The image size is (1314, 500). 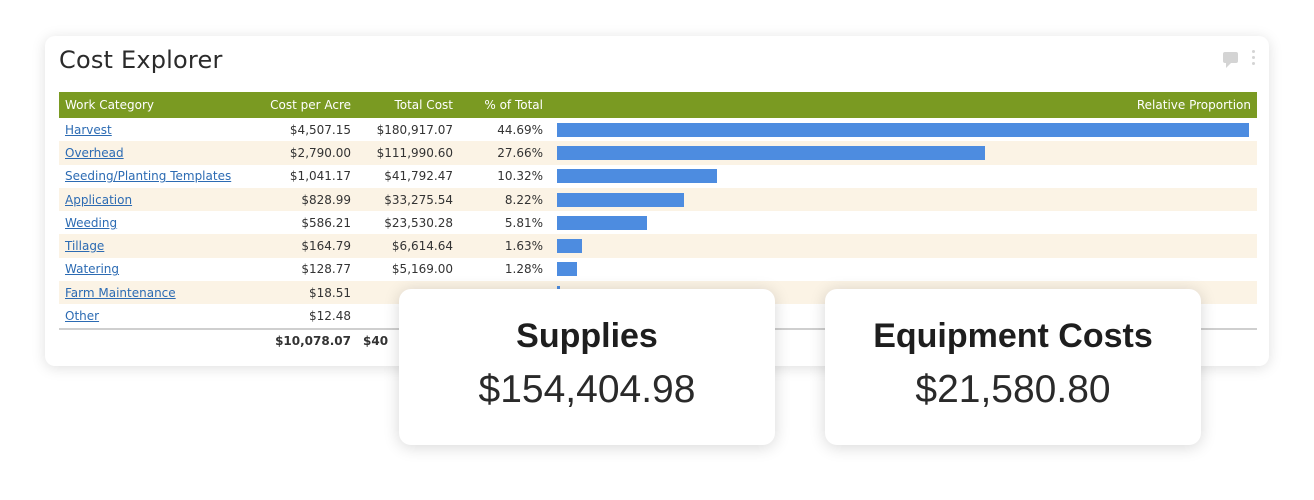 What do you see at coordinates (320, 129) in the screenshot?
I see `cost-per-acre-cell: $4,507.15` at bounding box center [320, 129].